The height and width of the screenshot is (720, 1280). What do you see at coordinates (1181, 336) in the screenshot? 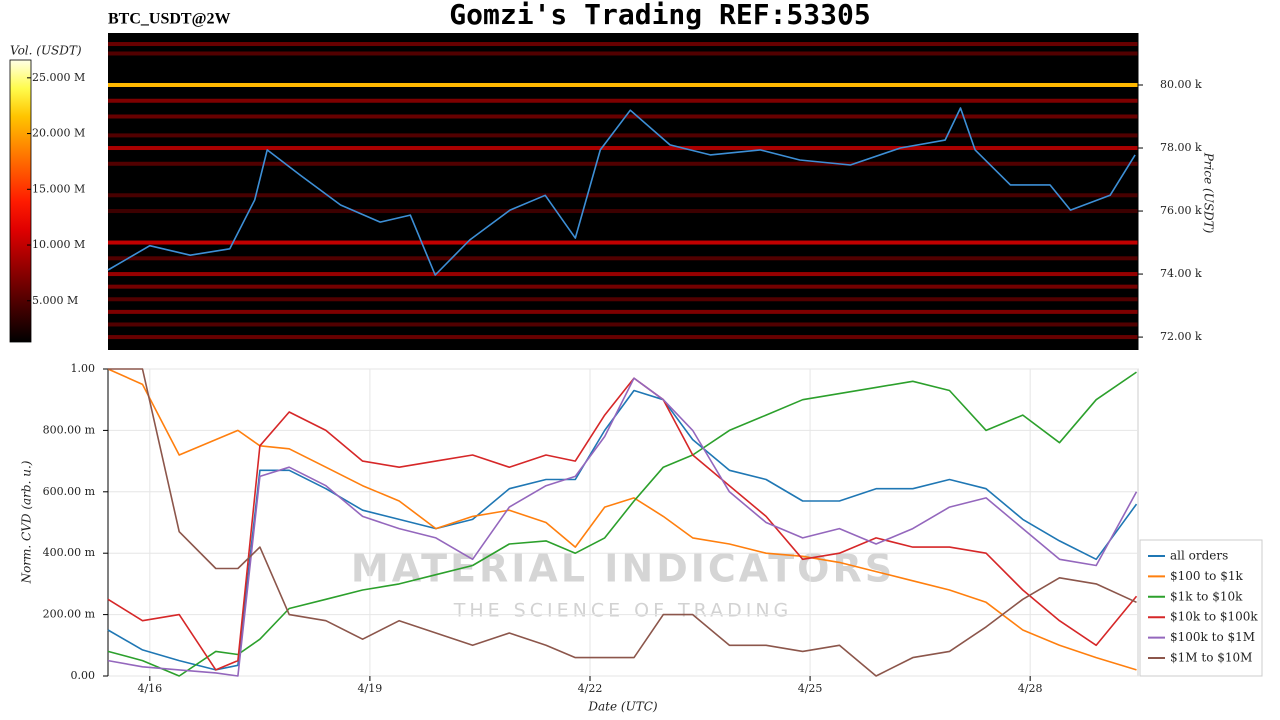
I see `y-tick-label: 72.00 k` at bounding box center [1181, 336].